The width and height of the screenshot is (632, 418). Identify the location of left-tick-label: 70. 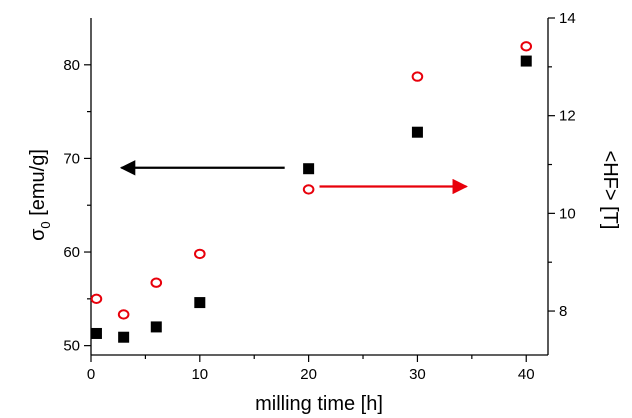
(71, 158).